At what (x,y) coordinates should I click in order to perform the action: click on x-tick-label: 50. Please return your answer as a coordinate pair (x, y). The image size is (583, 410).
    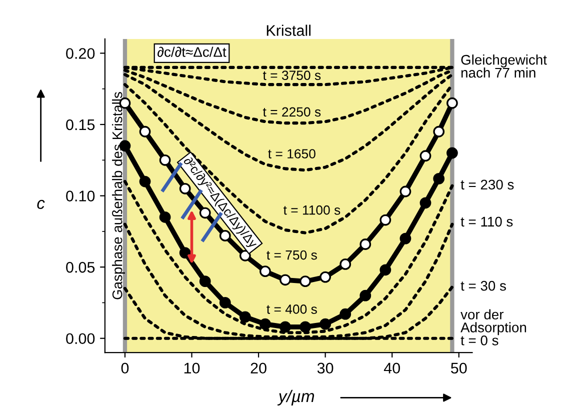
    Looking at the image, I should click on (458, 368).